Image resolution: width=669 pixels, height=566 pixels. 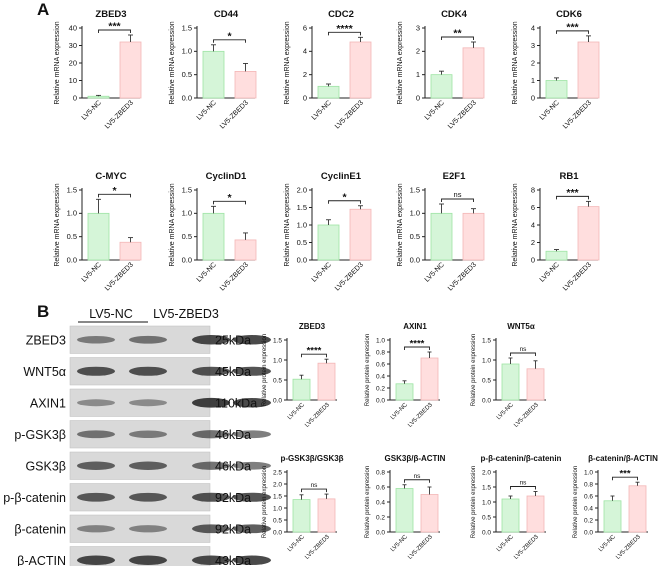 I want to click on protein-label: WNT5α, so click(x=44, y=372).